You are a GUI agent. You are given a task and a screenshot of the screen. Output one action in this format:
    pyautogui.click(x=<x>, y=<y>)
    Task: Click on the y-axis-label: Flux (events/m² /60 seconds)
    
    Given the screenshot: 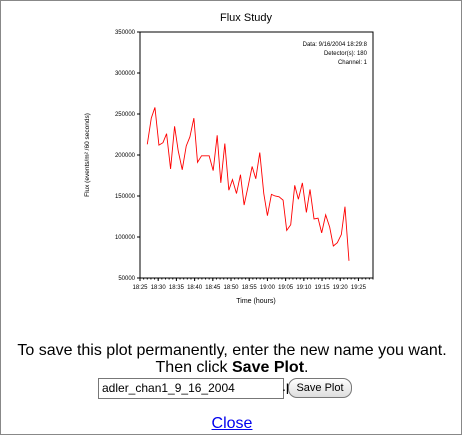 What is the action you would take?
    pyautogui.click(x=87, y=155)
    